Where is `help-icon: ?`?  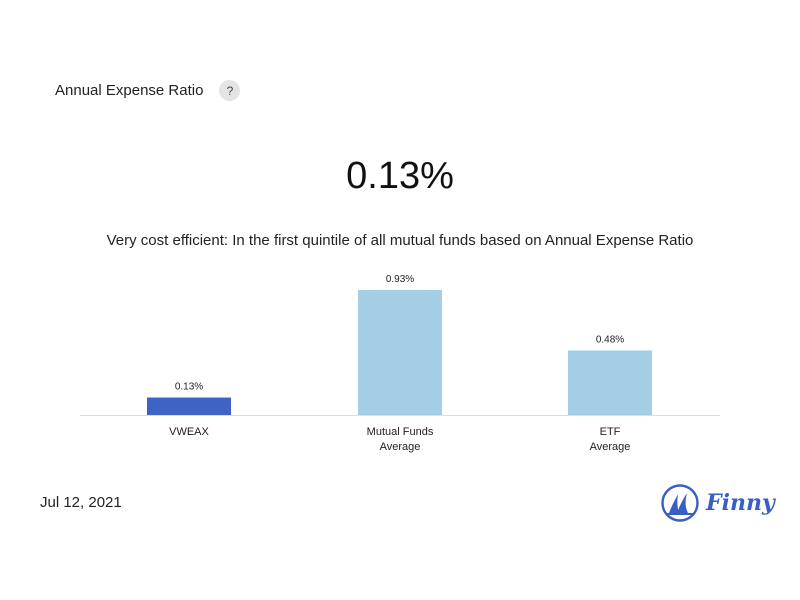 help-icon: ? is located at coordinates (230, 90).